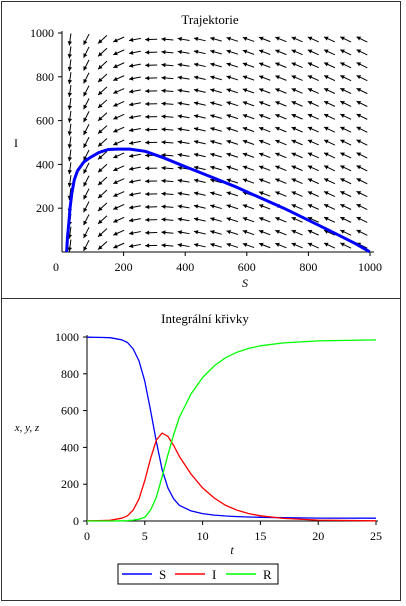 The height and width of the screenshot is (606, 406). What do you see at coordinates (45, 121) in the screenshot?
I see `plot1-y-tick-label: 600` at bounding box center [45, 121].